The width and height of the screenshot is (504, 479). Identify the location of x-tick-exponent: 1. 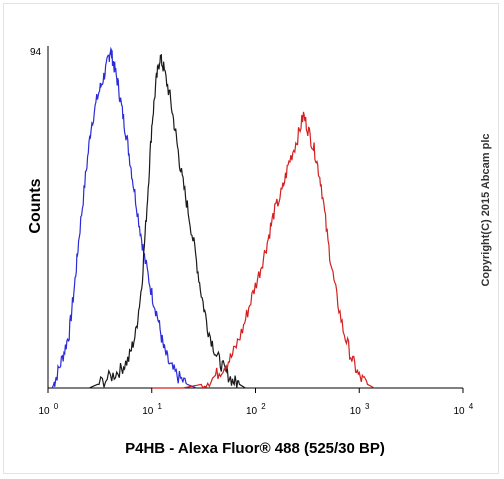
(160, 406).